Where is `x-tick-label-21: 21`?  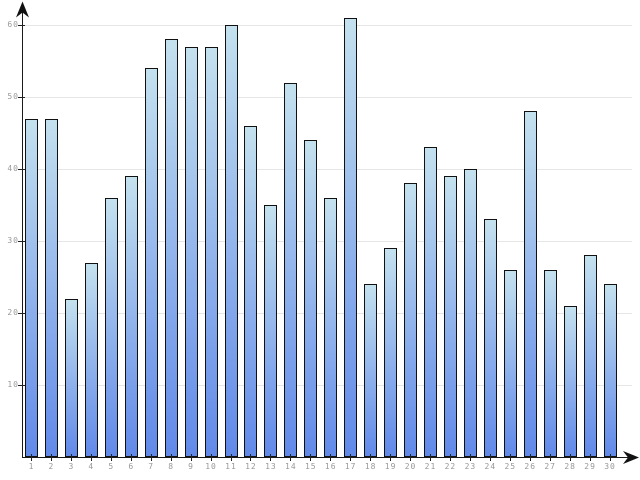
x-tick-label-21: 21 is located at coordinates (430, 466).